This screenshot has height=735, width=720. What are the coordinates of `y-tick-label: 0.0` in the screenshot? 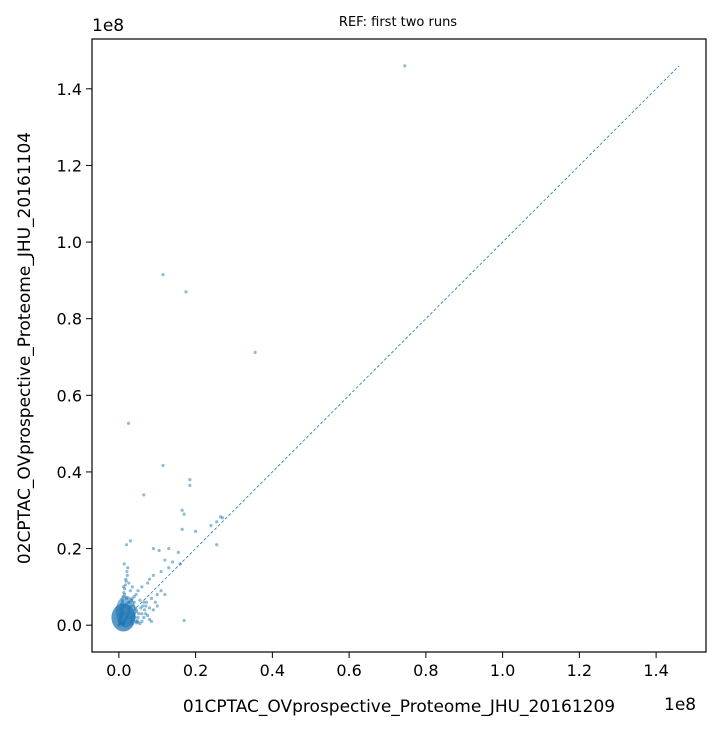 It's located at (69, 625).